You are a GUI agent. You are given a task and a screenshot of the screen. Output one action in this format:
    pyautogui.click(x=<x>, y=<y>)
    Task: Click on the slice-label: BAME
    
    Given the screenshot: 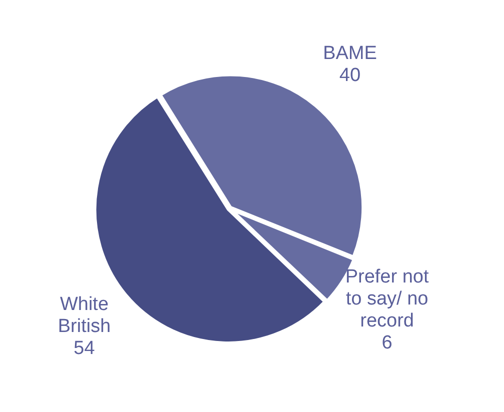 What is the action you would take?
    pyautogui.click(x=350, y=53)
    